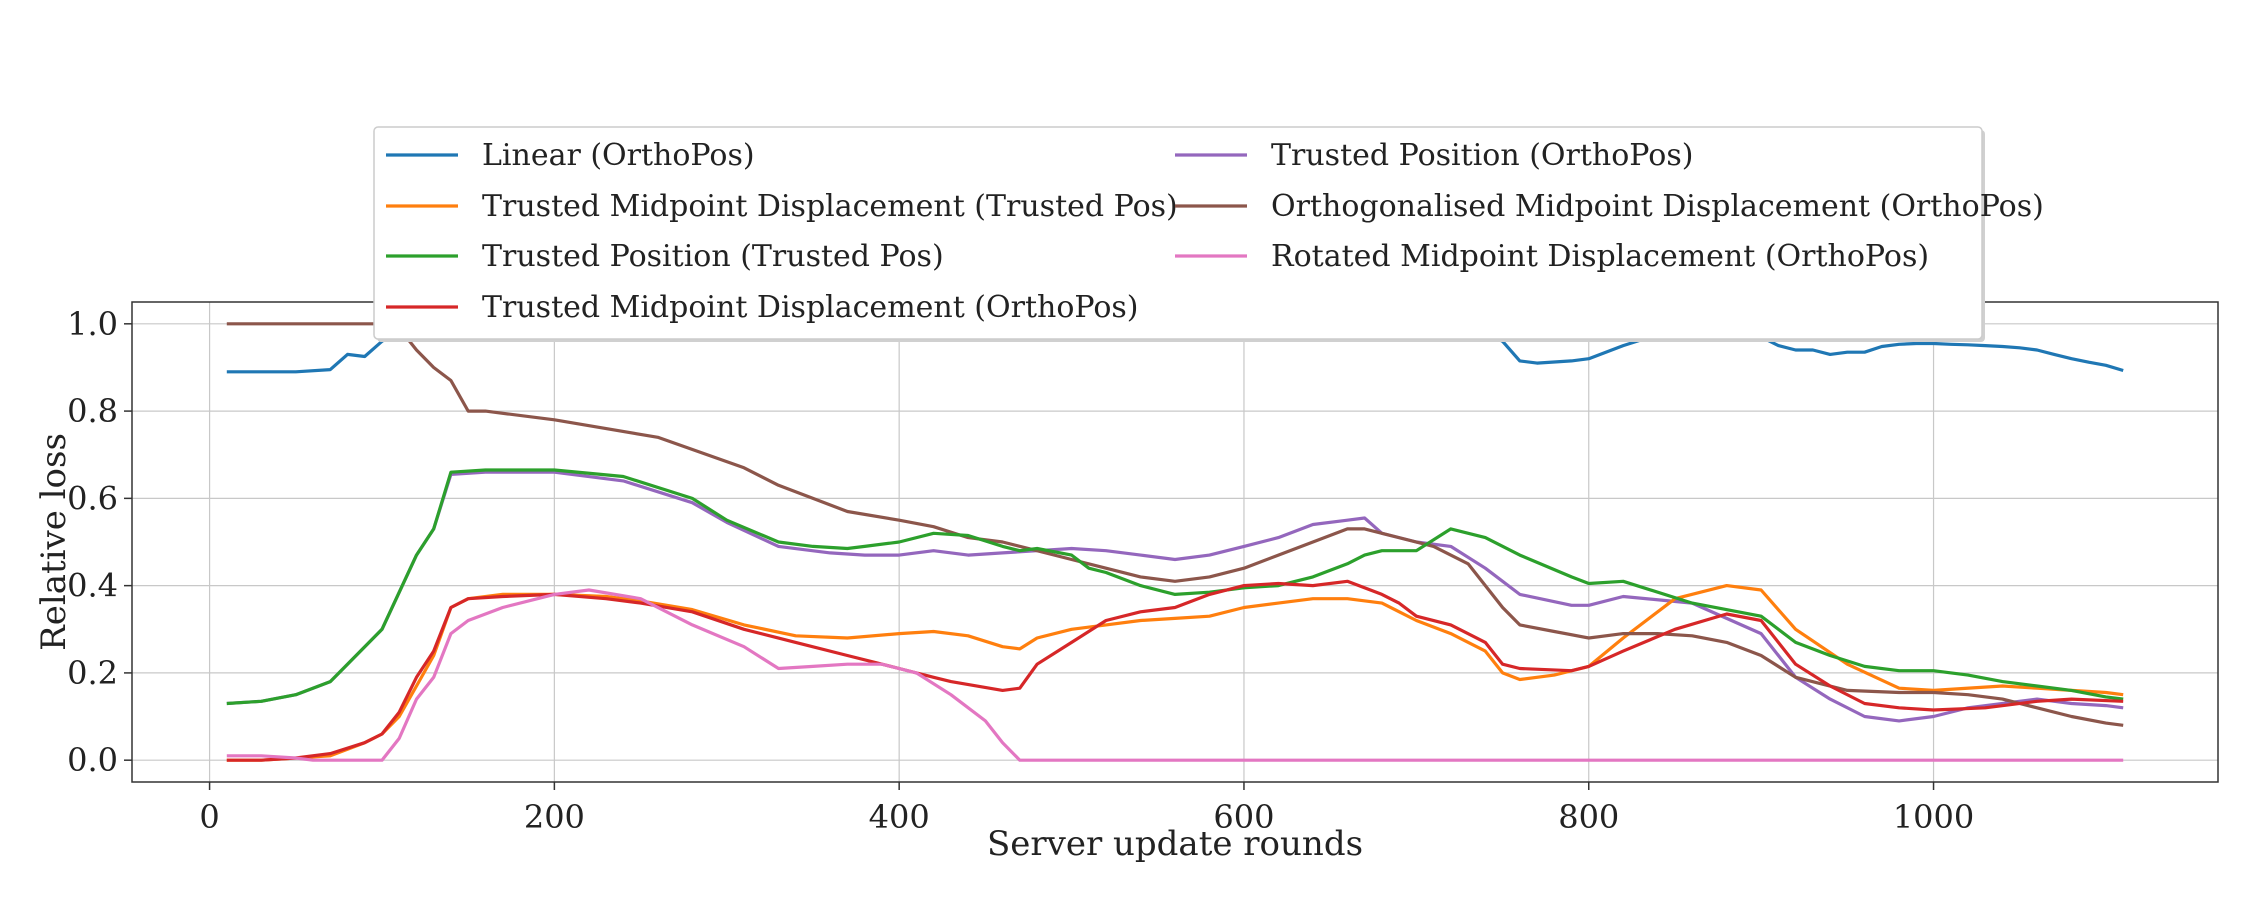 This screenshot has height=900, width=2250. I want to click on x-axis-label: Server update rounds, so click(1175, 844).